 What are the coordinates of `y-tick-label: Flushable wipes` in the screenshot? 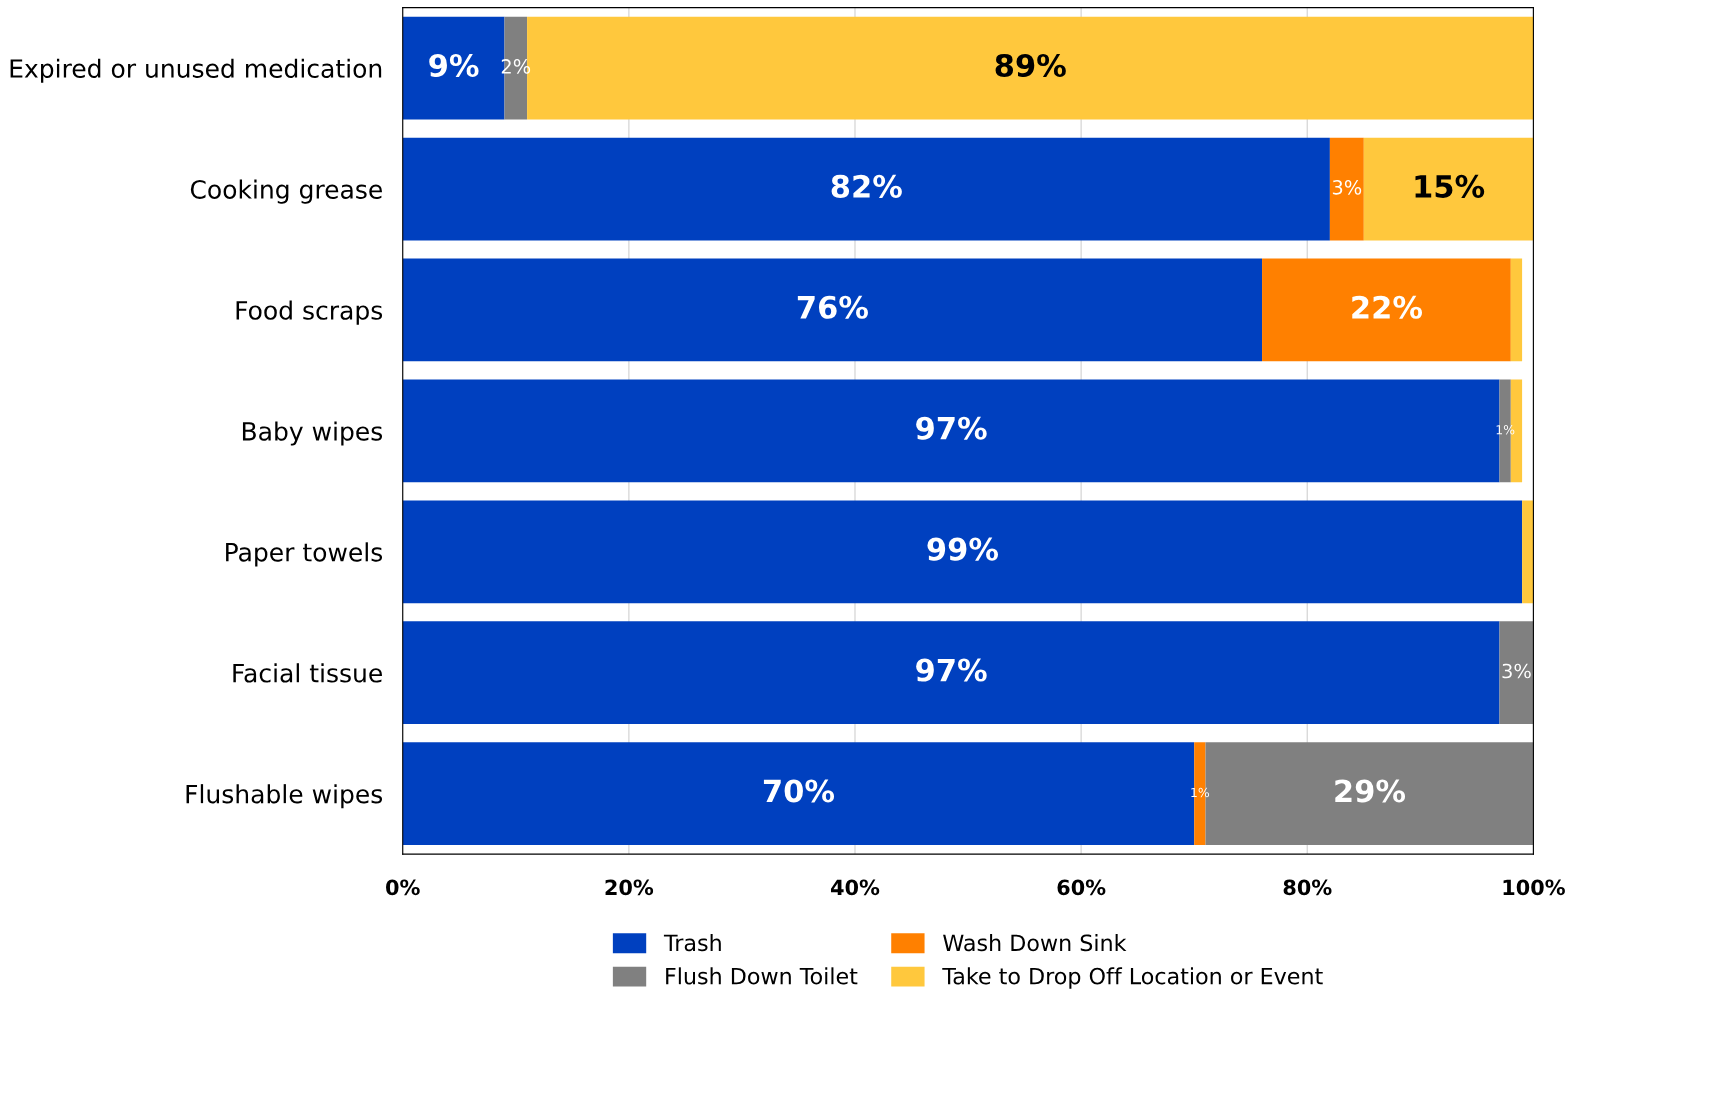 It's located at (284, 796).